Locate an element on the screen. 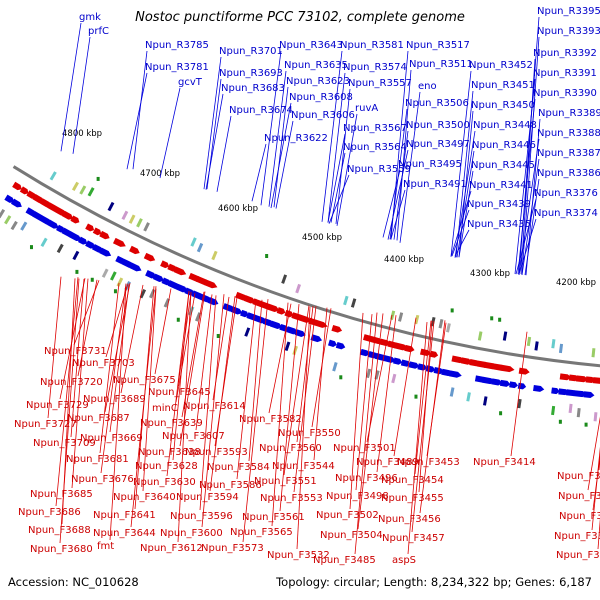 Image resolution: width=600 pixels, height=600 pixels. forward-gene-label: Npun_R3451 is located at coordinates (503, 85).